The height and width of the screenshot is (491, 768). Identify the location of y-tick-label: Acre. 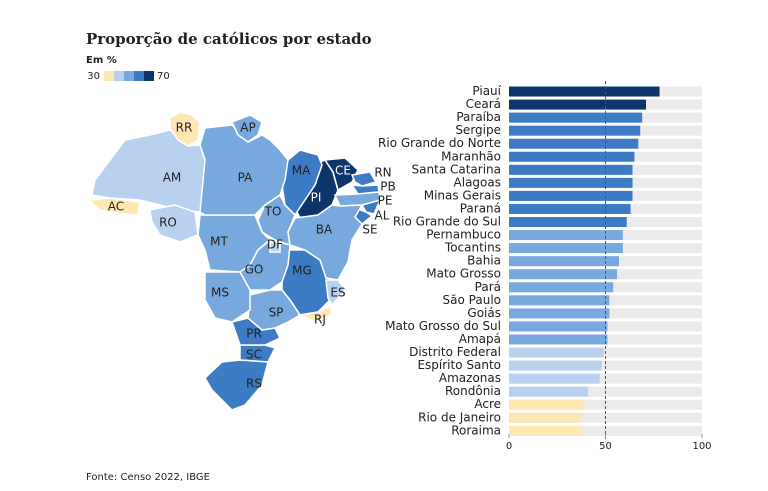
(487, 404).